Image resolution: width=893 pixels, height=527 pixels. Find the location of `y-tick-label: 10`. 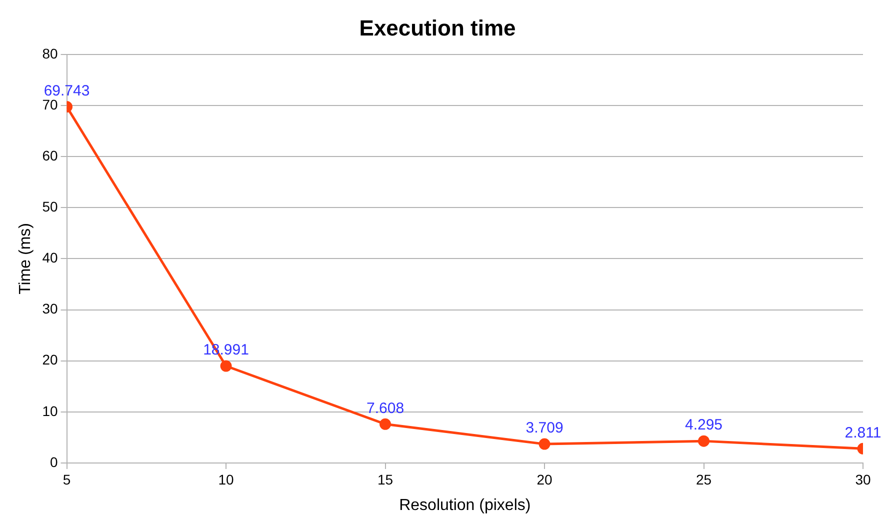

y-tick-label: 10 is located at coordinates (50, 410).